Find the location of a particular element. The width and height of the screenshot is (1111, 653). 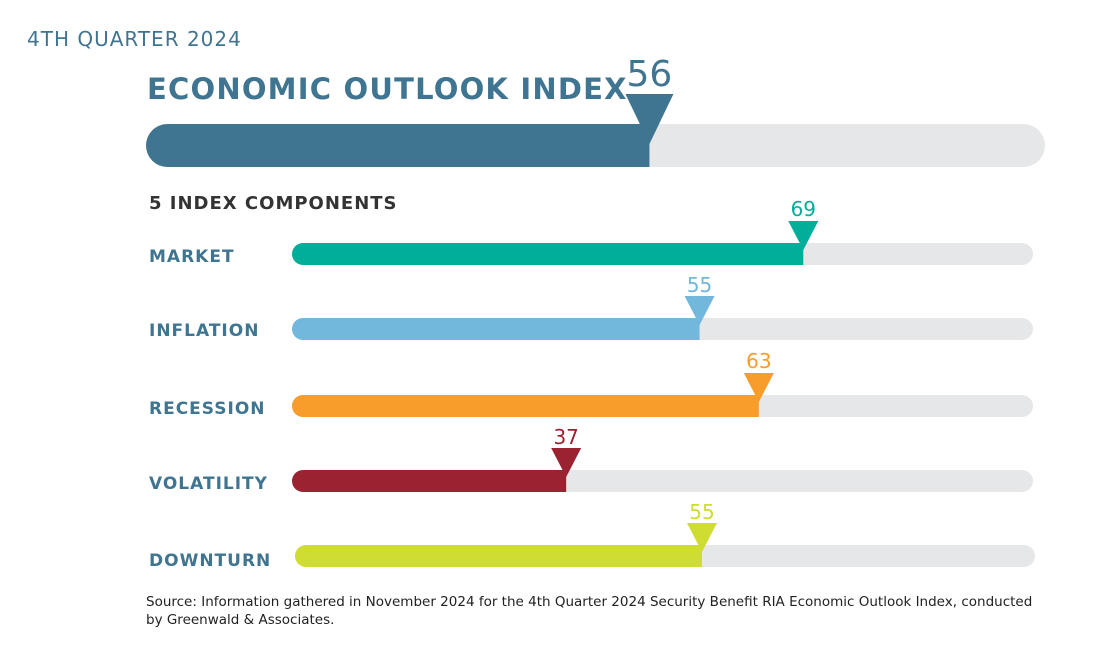

main-value-marker is located at coordinates (649, 119).